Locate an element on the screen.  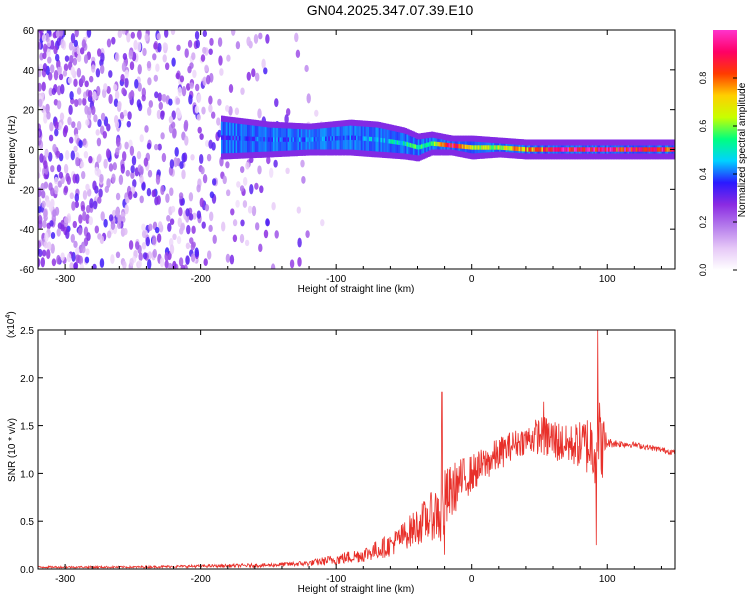
colorbar-label: Normalized spectral amplitude is located at coordinates (742, 149).